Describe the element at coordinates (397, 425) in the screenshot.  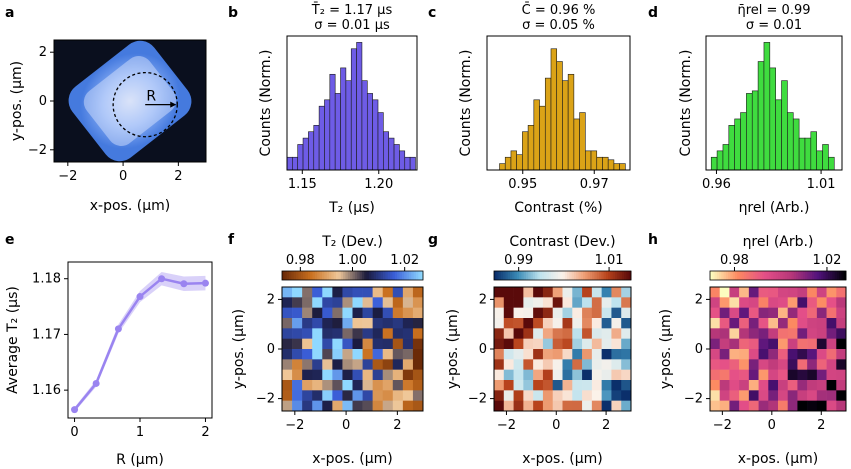
I see `panel-f-xtick: 2` at that location.